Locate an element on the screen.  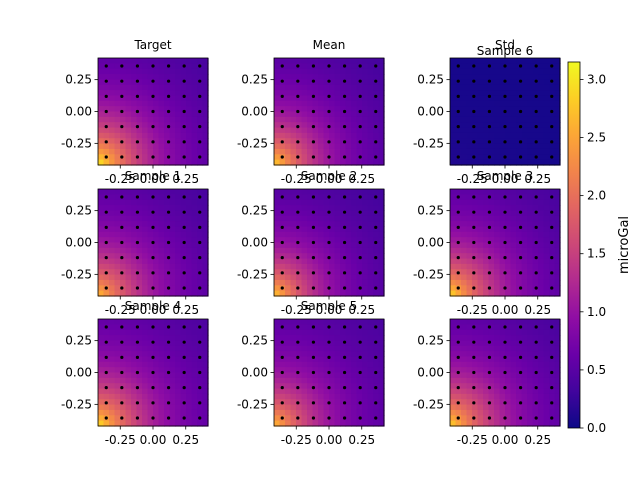
panel-title: Sample 5 is located at coordinates (329, 306).